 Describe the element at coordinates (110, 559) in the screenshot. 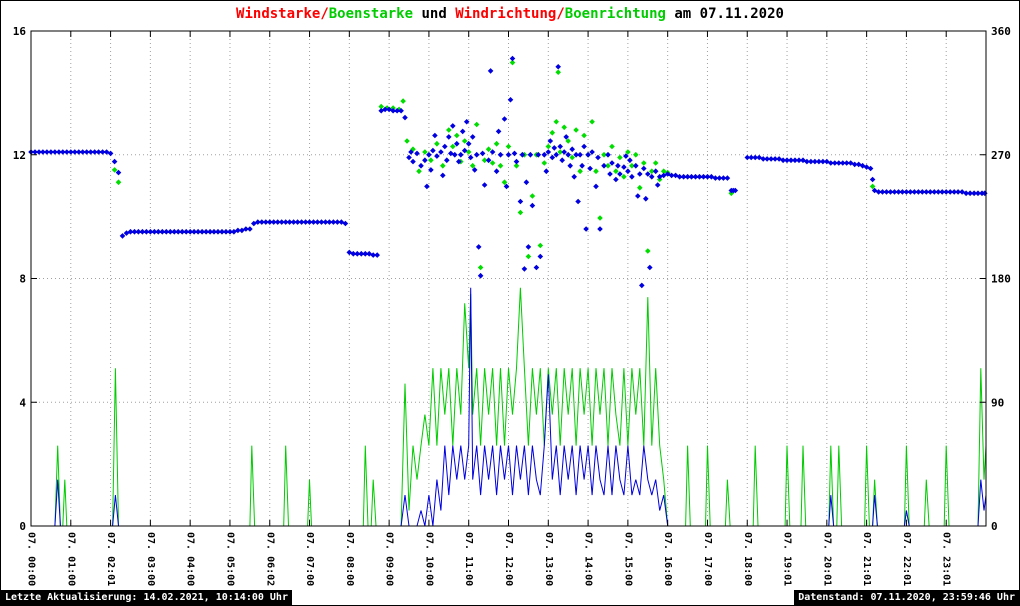

I see `x-tick-label: 07. 02:01` at that location.